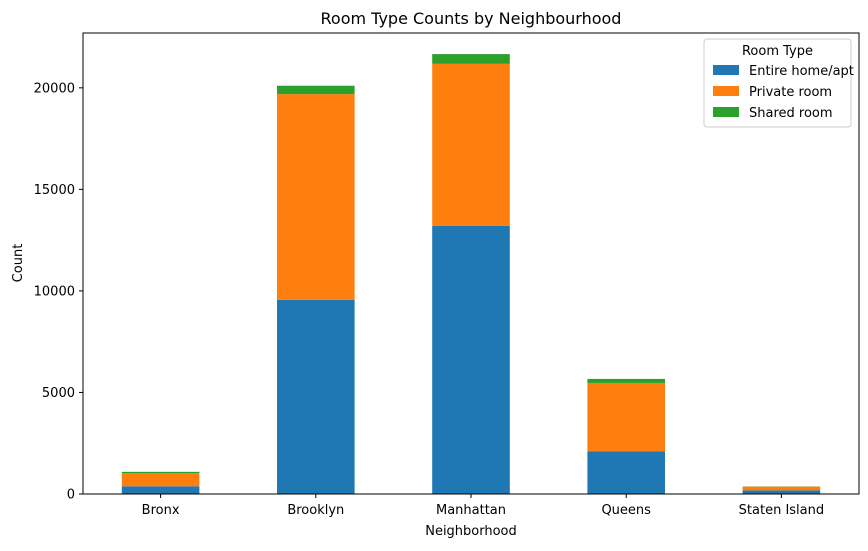  Describe the element at coordinates (161, 472) in the screenshot. I see `bar-bronx-shared-room` at that location.